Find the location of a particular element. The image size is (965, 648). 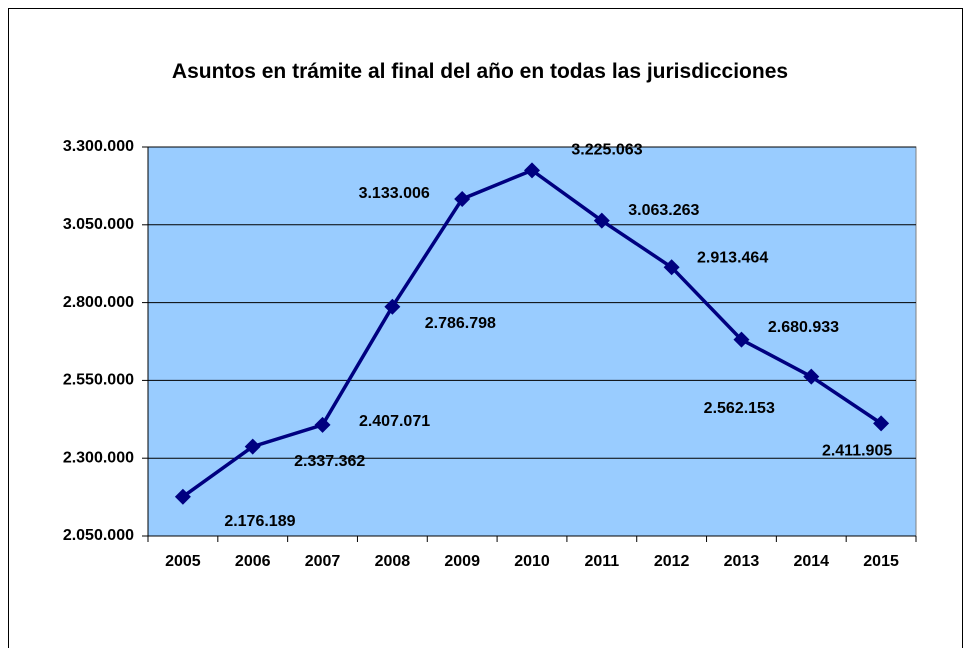

y-tick-label: 3.050.000 is located at coordinates (98, 224).